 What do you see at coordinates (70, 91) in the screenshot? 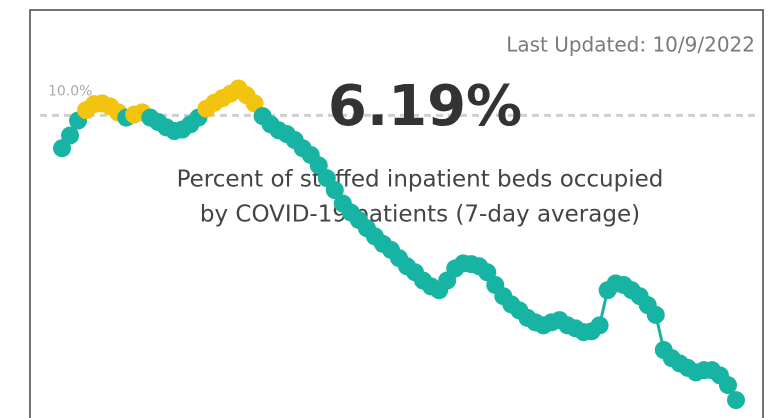
I see `reference-label: 10.0%` at bounding box center [70, 91].